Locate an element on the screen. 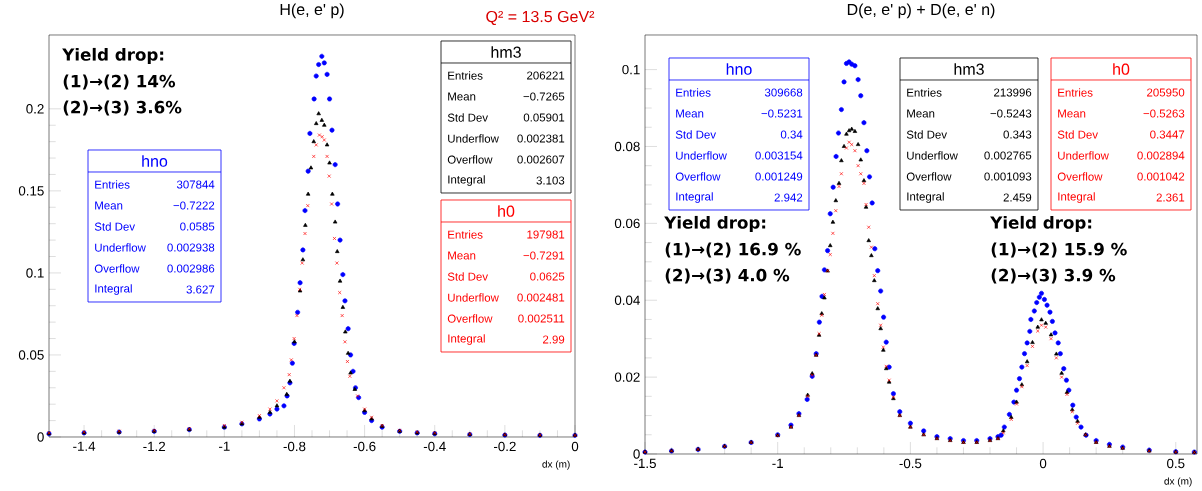 The image size is (1202, 491). annotation: 0.0625 is located at coordinates (547, 276).